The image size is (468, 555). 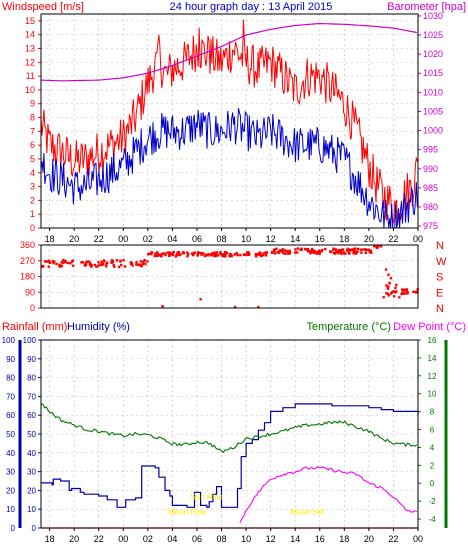 I want to click on wind-speed-tick-label: 11, so click(x=30, y=76).